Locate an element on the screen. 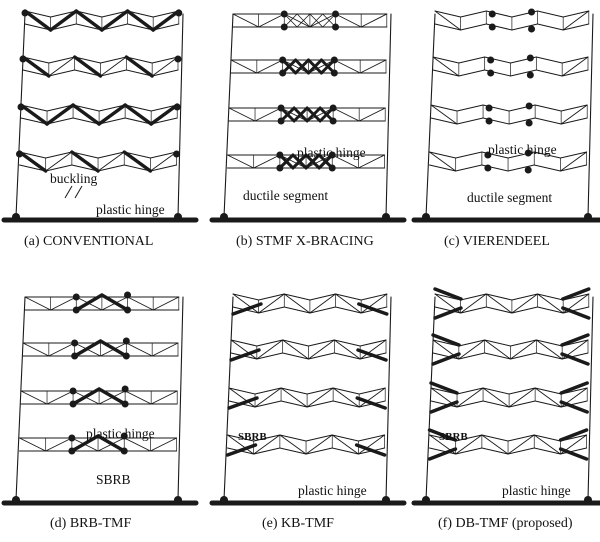 The image size is (600, 542). label-ductile-segment-c: ductile segment is located at coordinates (509, 197).